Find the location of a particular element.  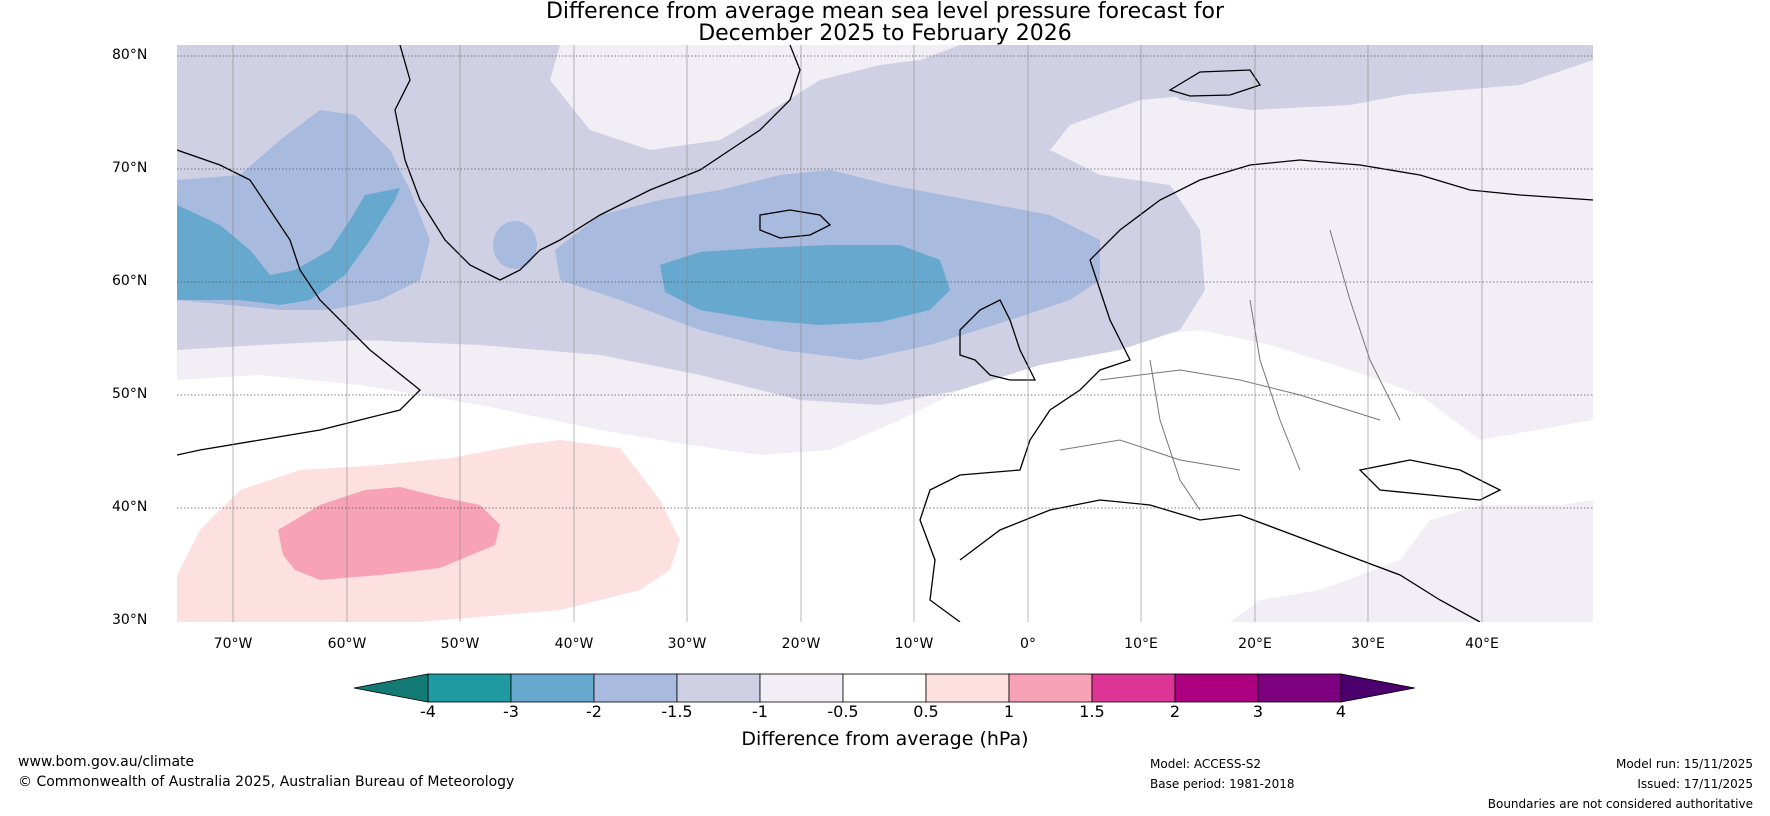

north-america-coast is located at coordinates (299, 302).